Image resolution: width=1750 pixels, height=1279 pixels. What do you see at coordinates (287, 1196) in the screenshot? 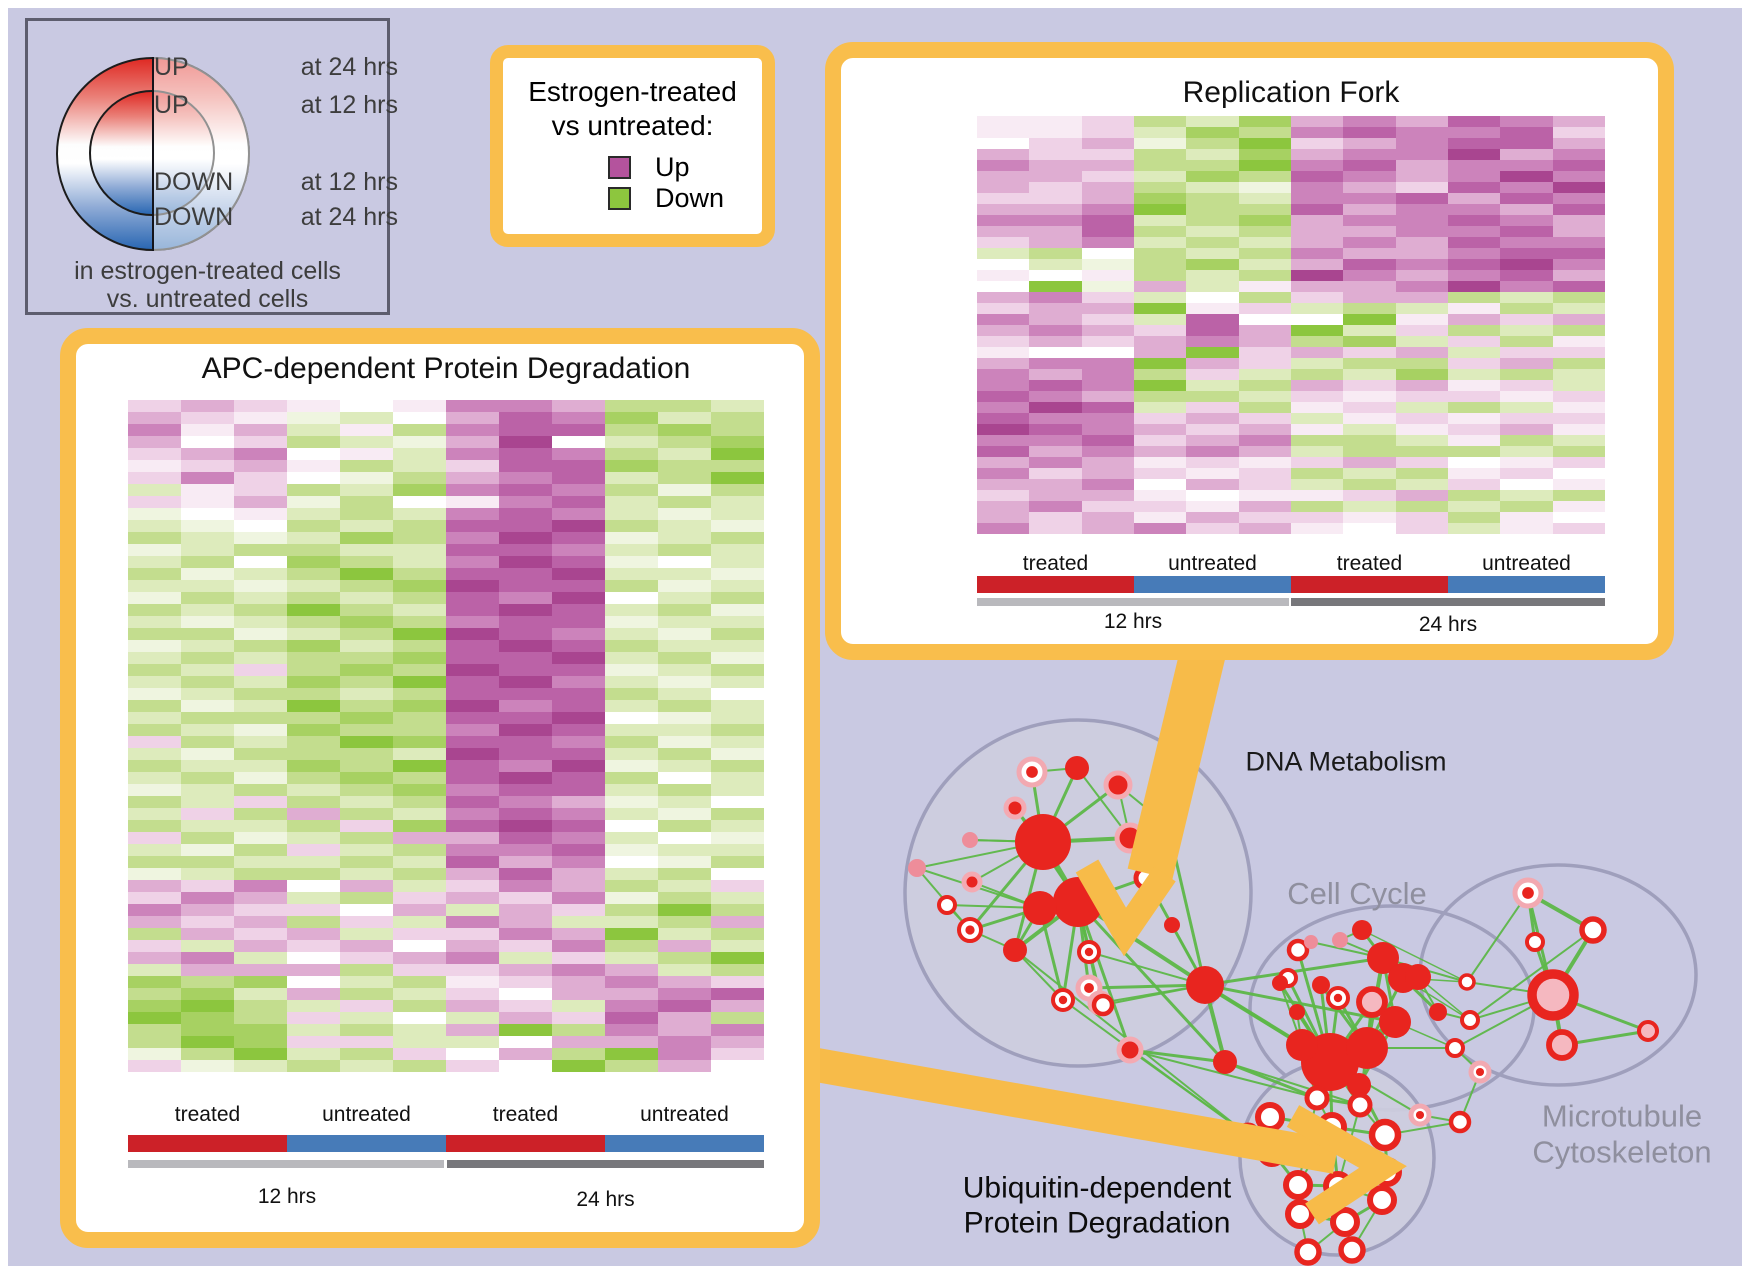
I see `time-label-12hrs: 12 hrs` at bounding box center [287, 1196].